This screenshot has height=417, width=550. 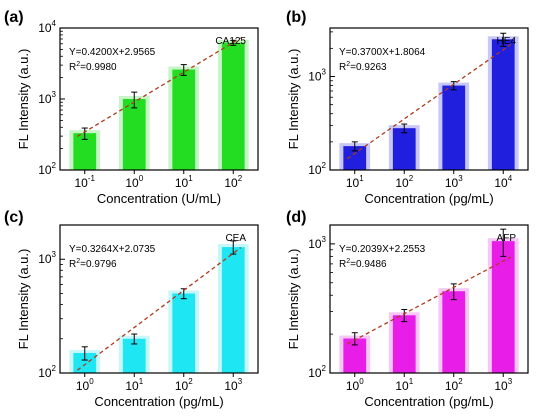 What do you see at coordinates (230, 41) in the screenshot?
I see `marker-label: CA125` at bounding box center [230, 41].